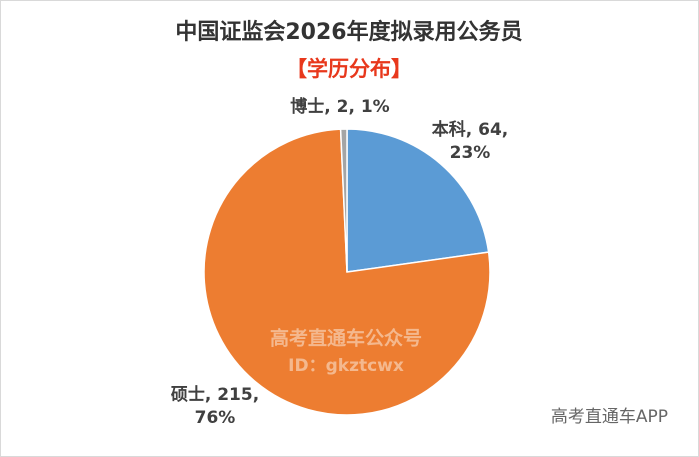  What do you see at coordinates (346, 366) in the screenshot?
I see `watermark: ID：gkztcwx` at bounding box center [346, 366].